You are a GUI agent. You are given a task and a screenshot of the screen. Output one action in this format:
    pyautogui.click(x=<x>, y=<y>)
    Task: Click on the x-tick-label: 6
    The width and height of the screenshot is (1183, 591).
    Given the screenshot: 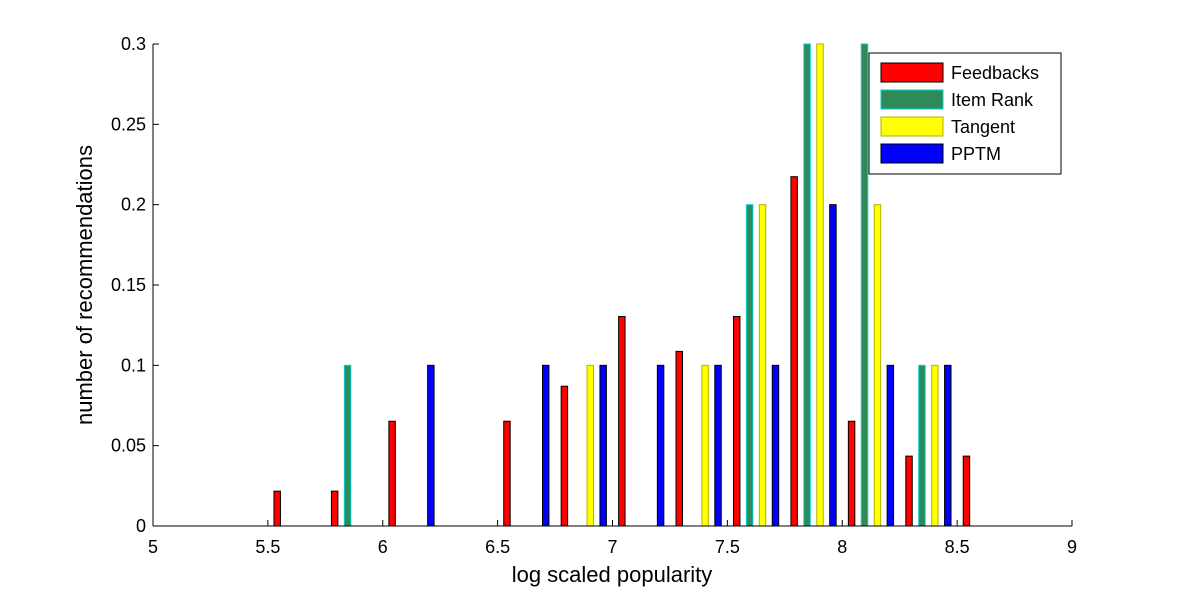 What is the action you would take?
    pyautogui.click(x=383, y=547)
    